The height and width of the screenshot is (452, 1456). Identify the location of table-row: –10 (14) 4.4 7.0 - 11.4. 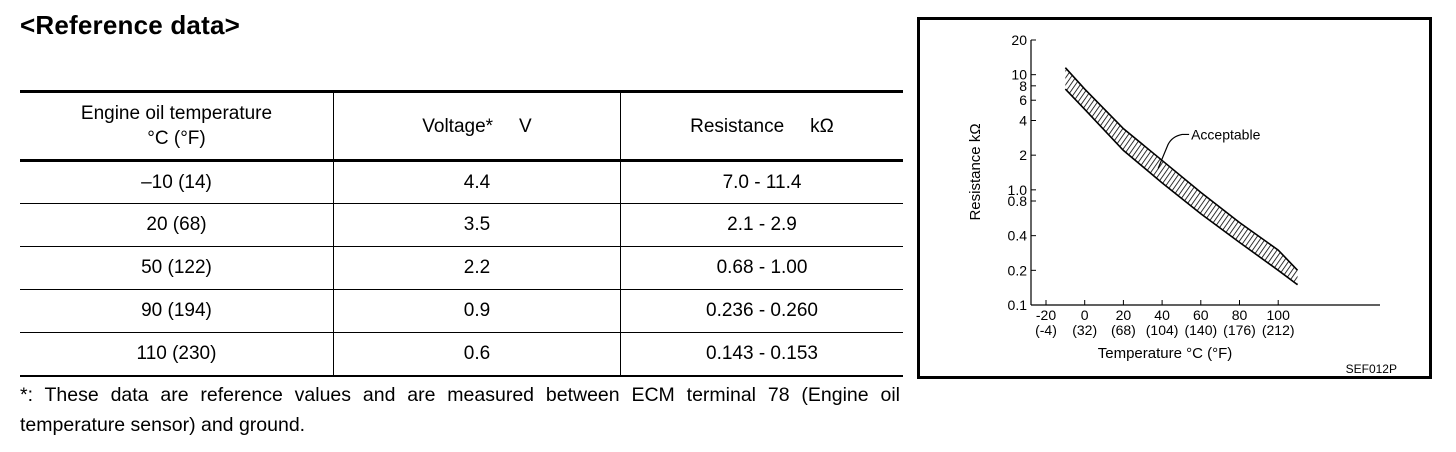
(461, 182).